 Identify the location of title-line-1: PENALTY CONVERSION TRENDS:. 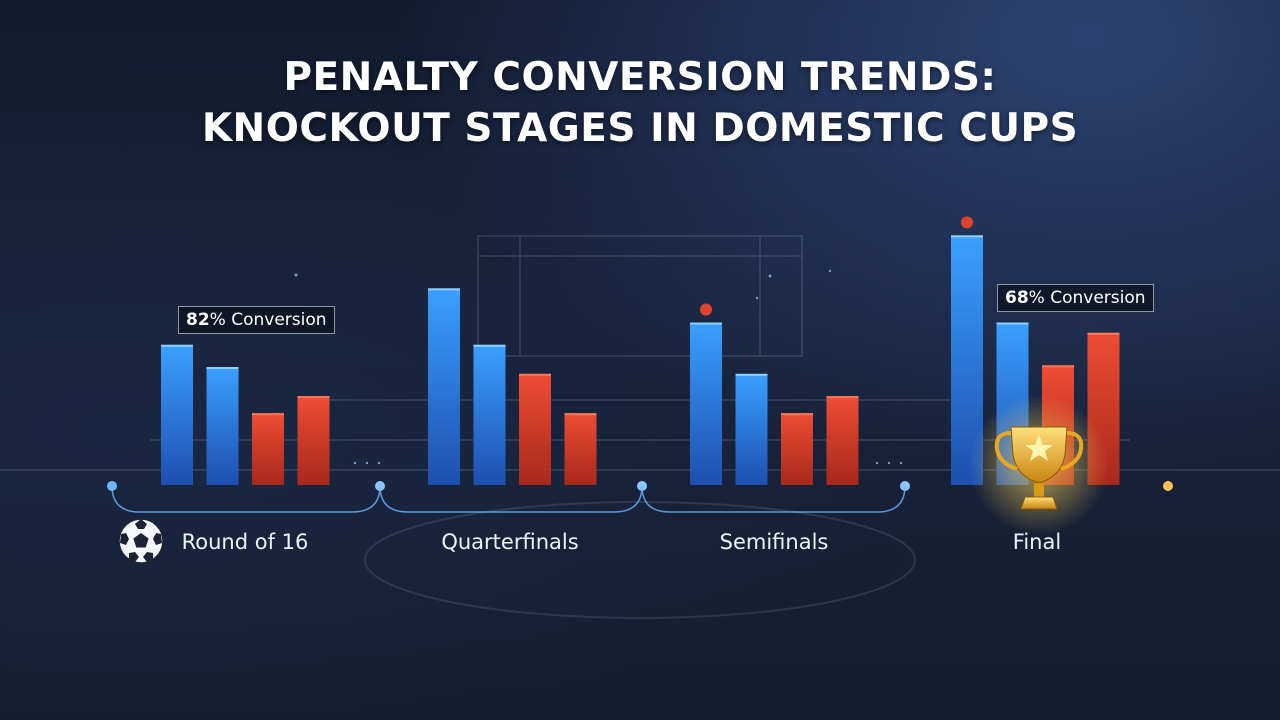
(640, 77).